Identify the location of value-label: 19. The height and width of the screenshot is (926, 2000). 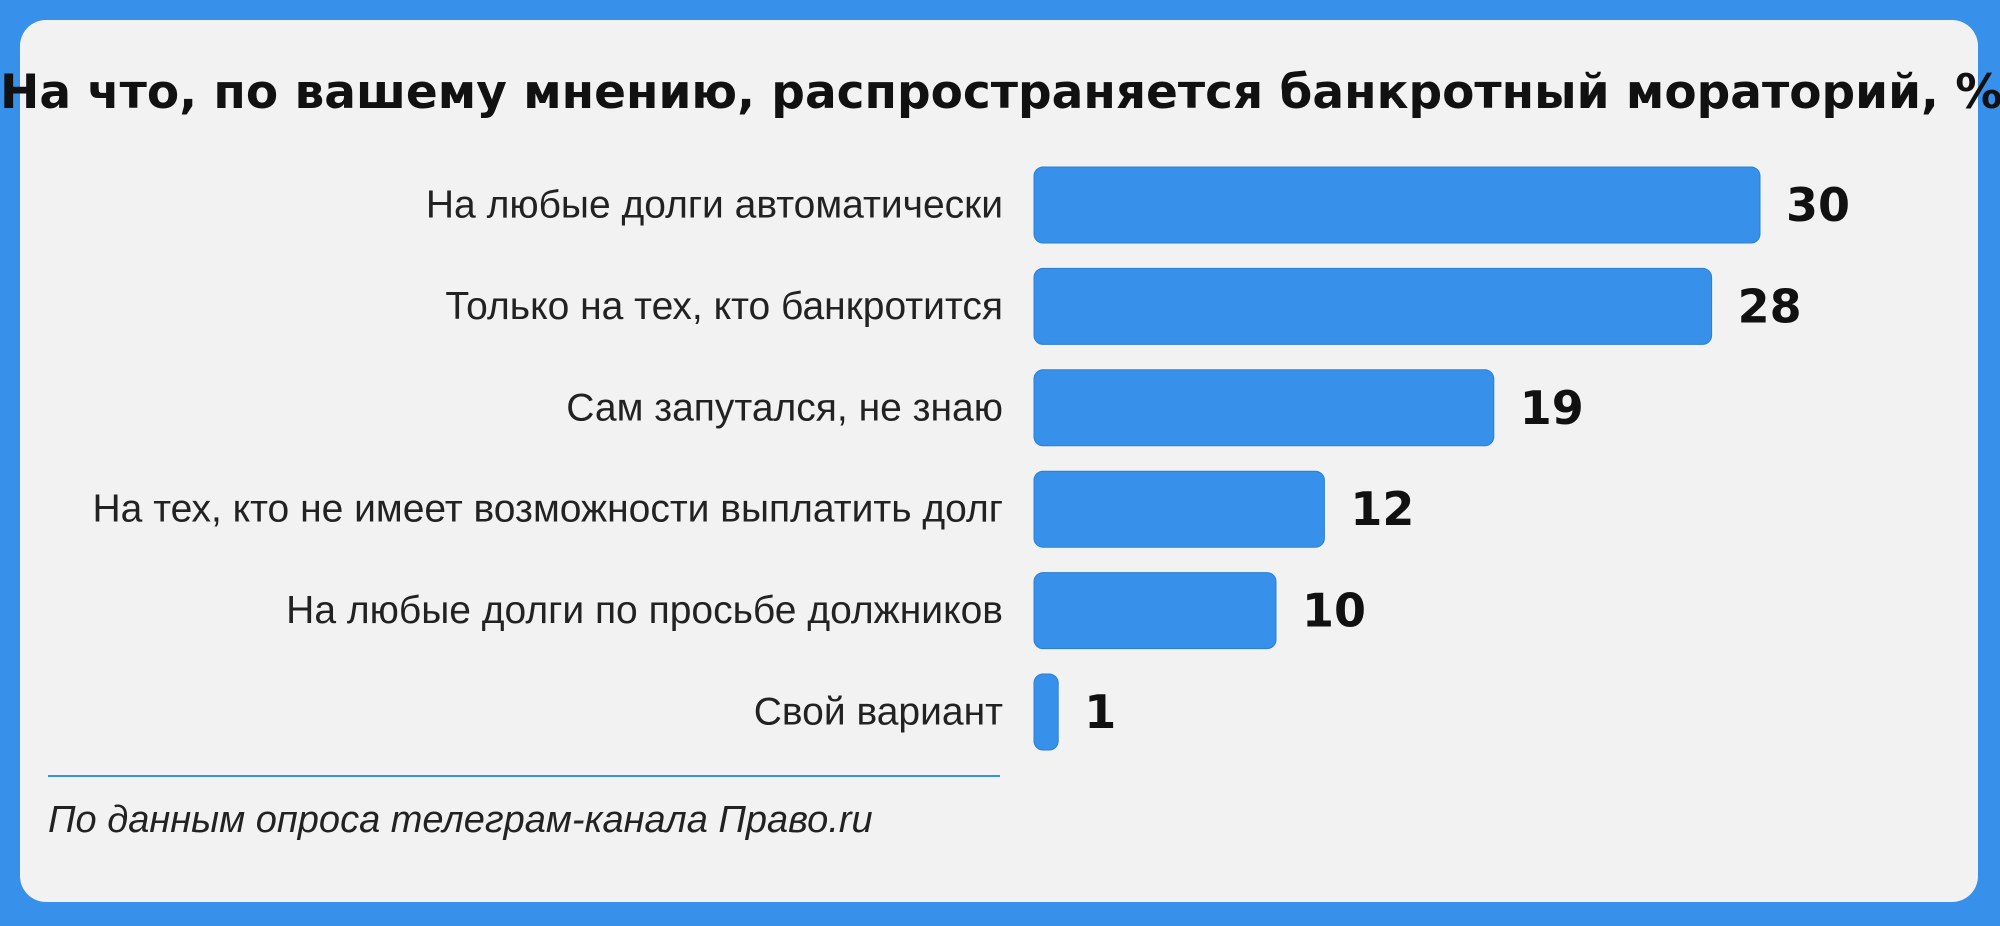
(1552, 408).